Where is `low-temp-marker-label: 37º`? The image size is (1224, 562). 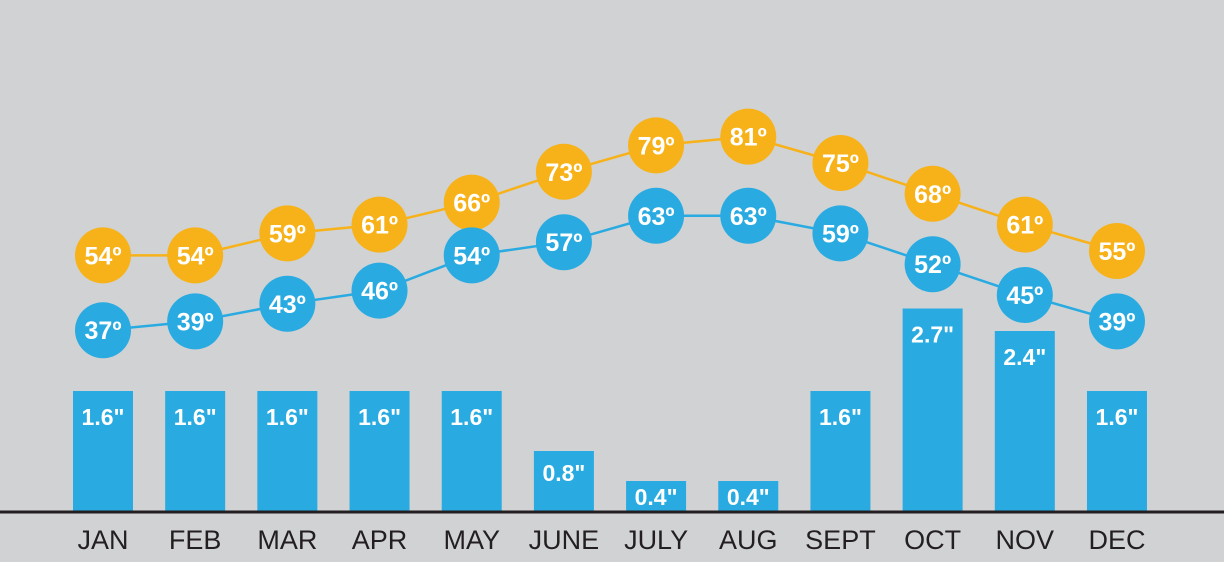 low-temp-marker-label: 37º is located at coordinates (103, 331).